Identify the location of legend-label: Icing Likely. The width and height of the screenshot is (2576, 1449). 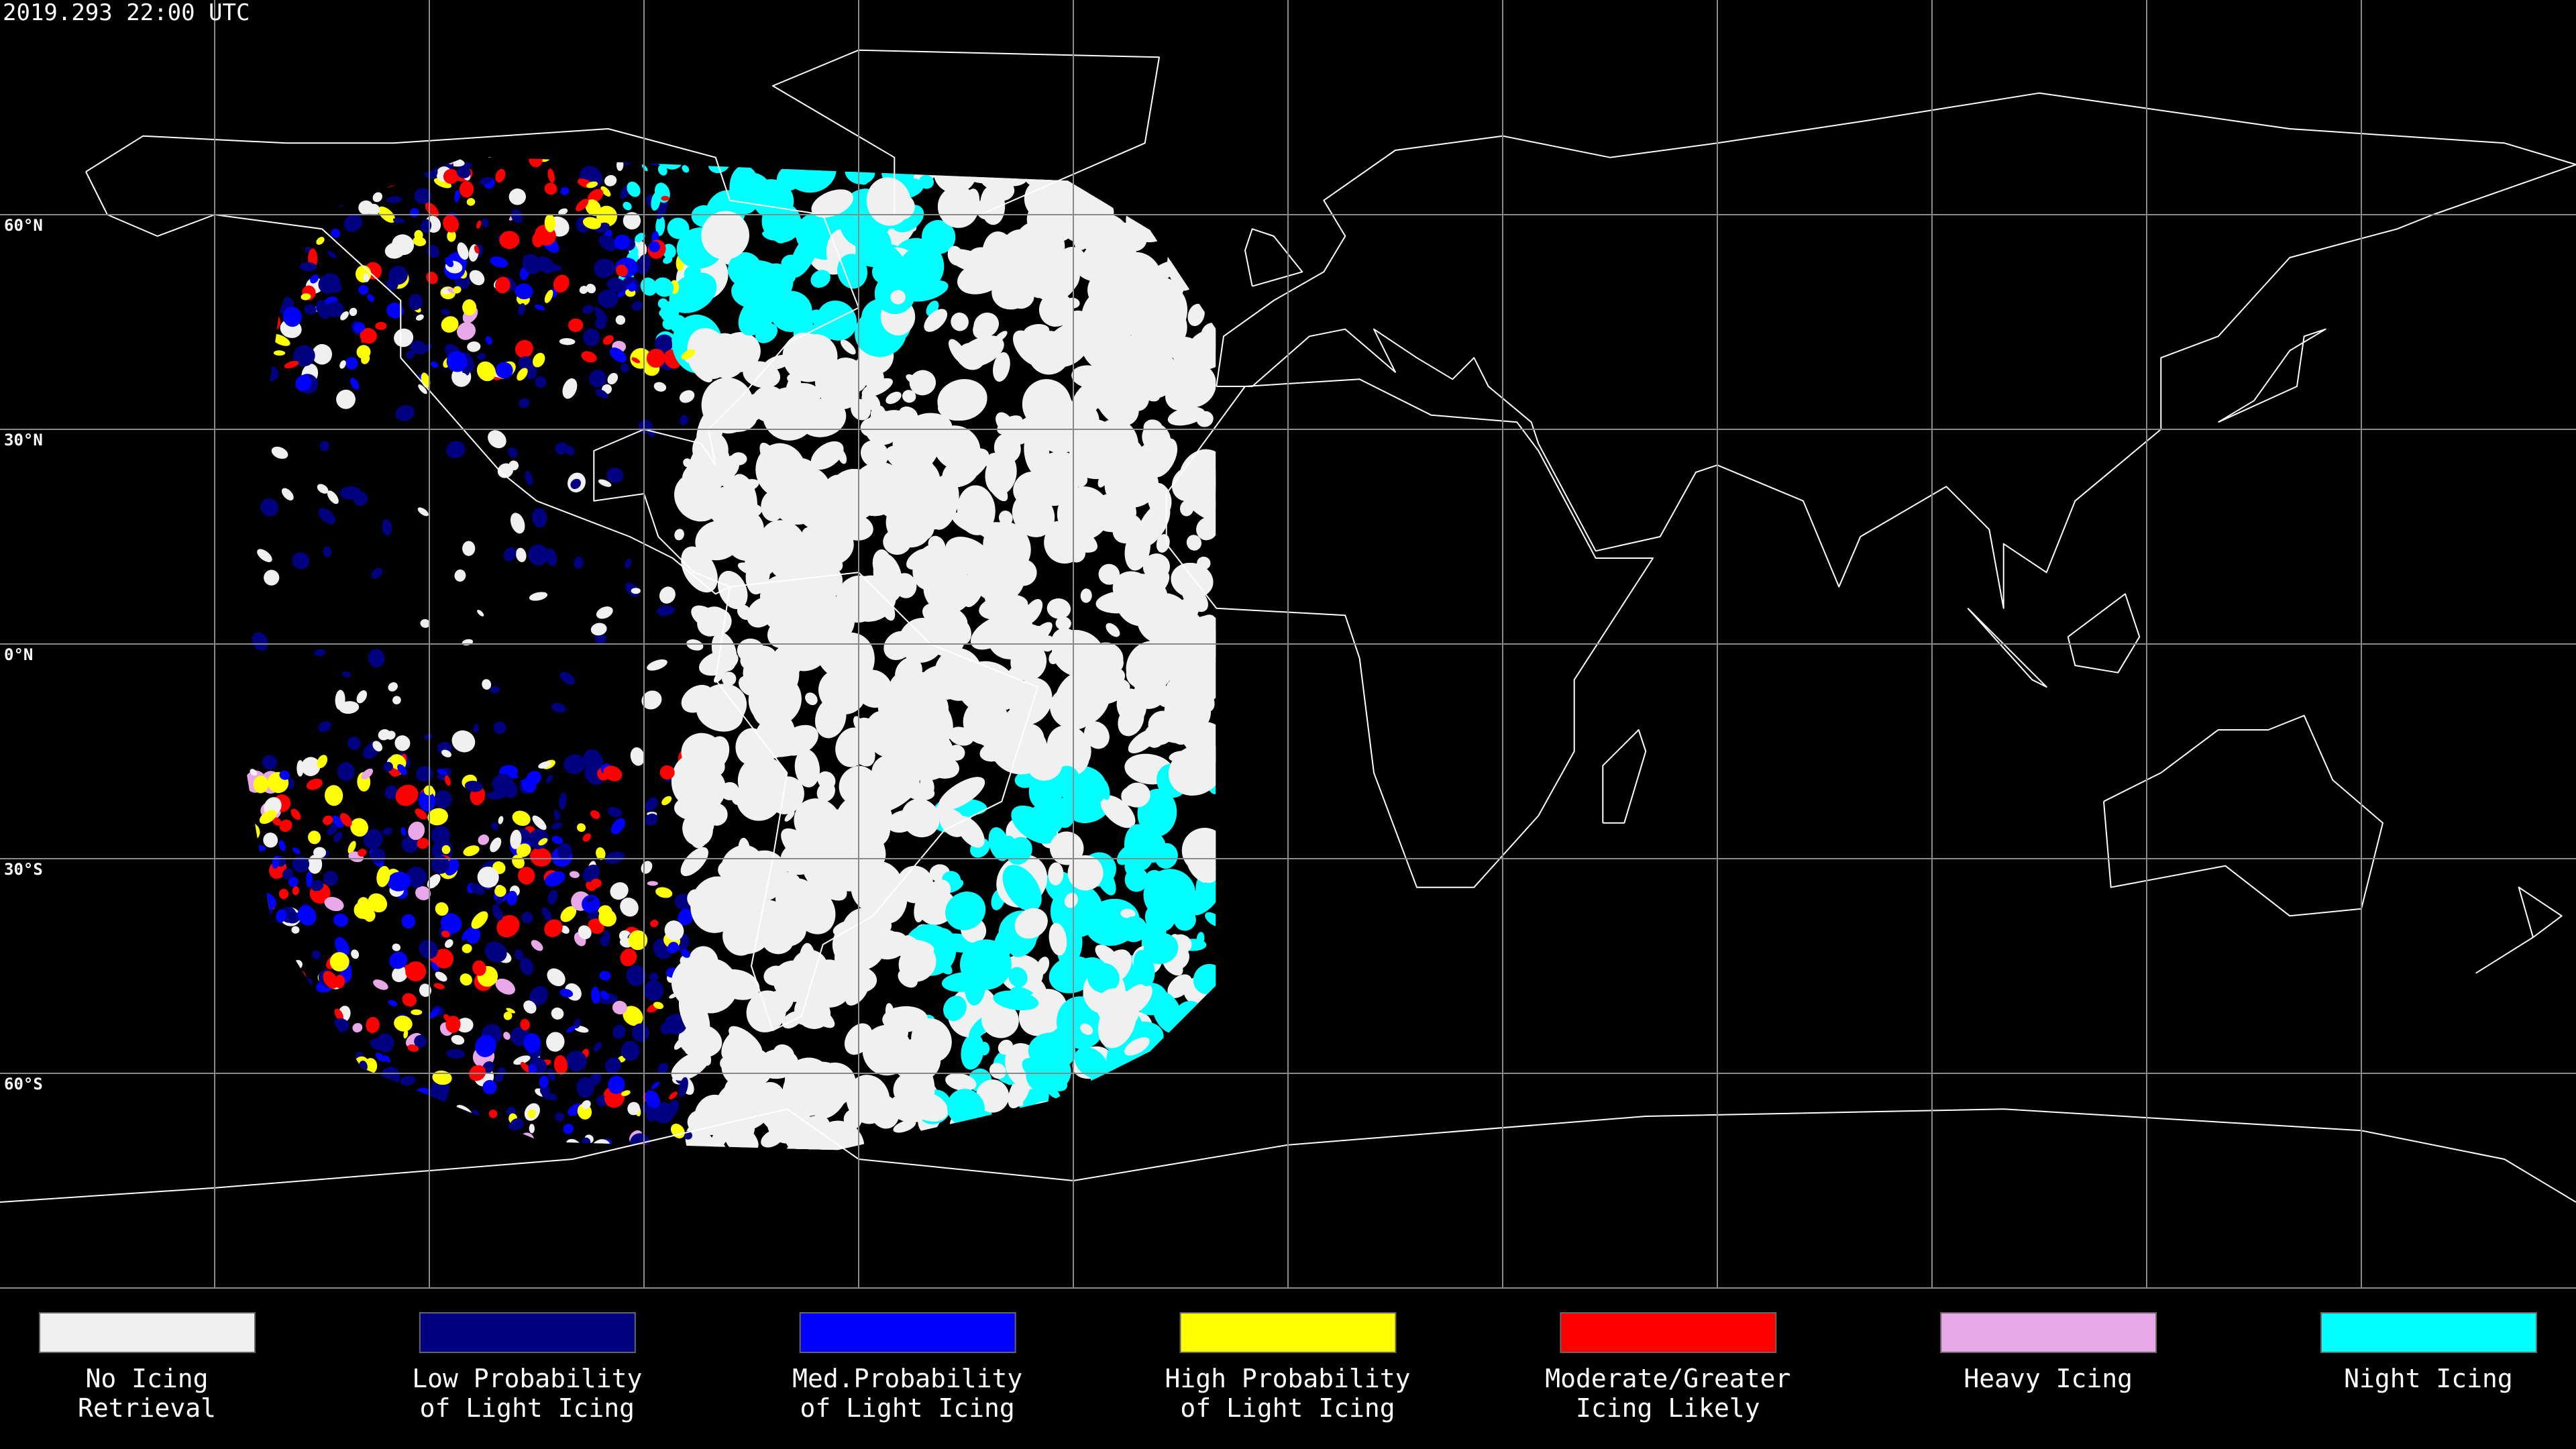
(1668, 1408).